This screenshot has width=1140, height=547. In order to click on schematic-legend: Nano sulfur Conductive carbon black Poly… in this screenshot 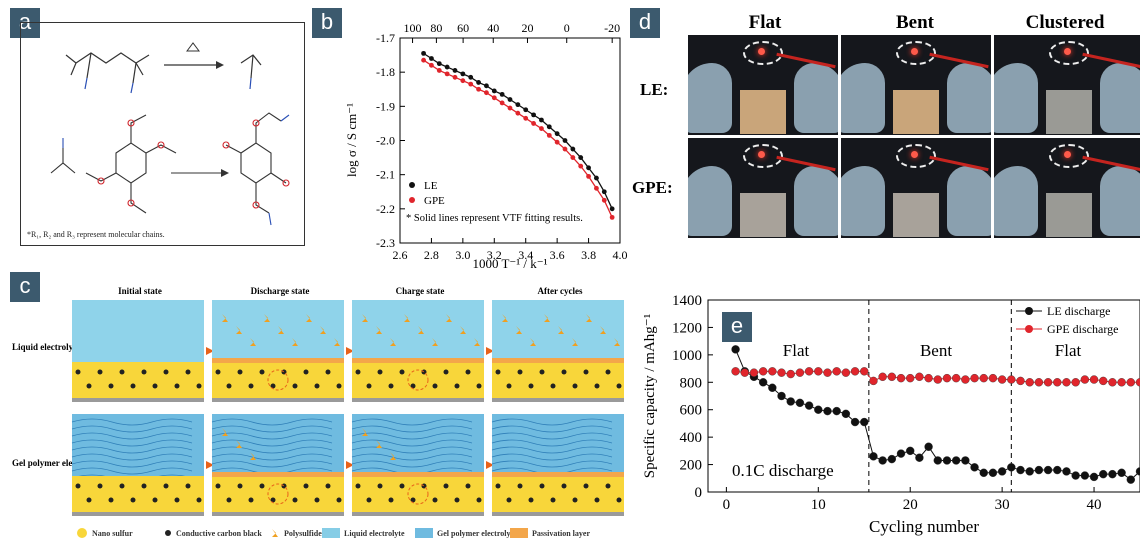, I will do `click(333, 533)`.